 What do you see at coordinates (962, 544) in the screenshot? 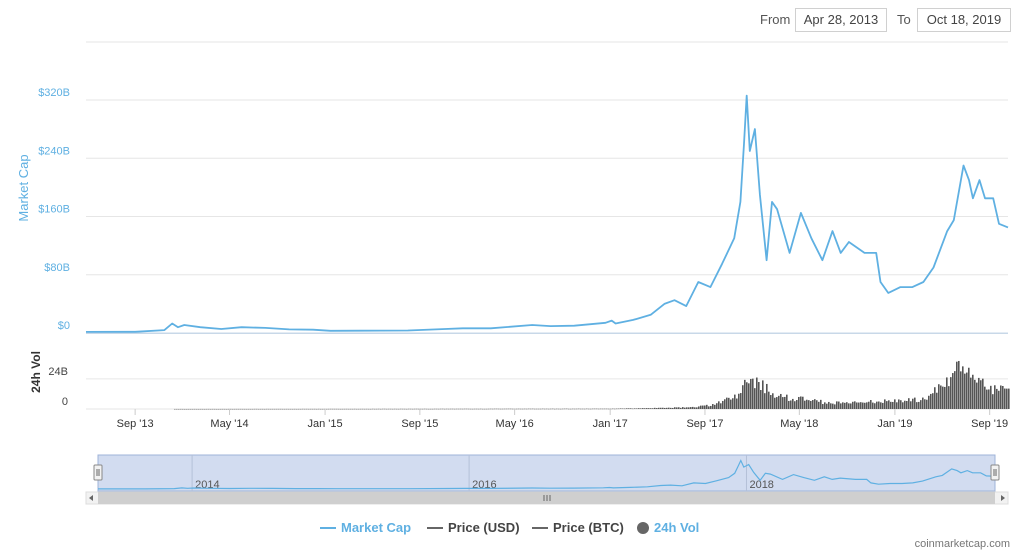
I see `source-credit: coinmarketcap.com` at bounding box center [962, 544].